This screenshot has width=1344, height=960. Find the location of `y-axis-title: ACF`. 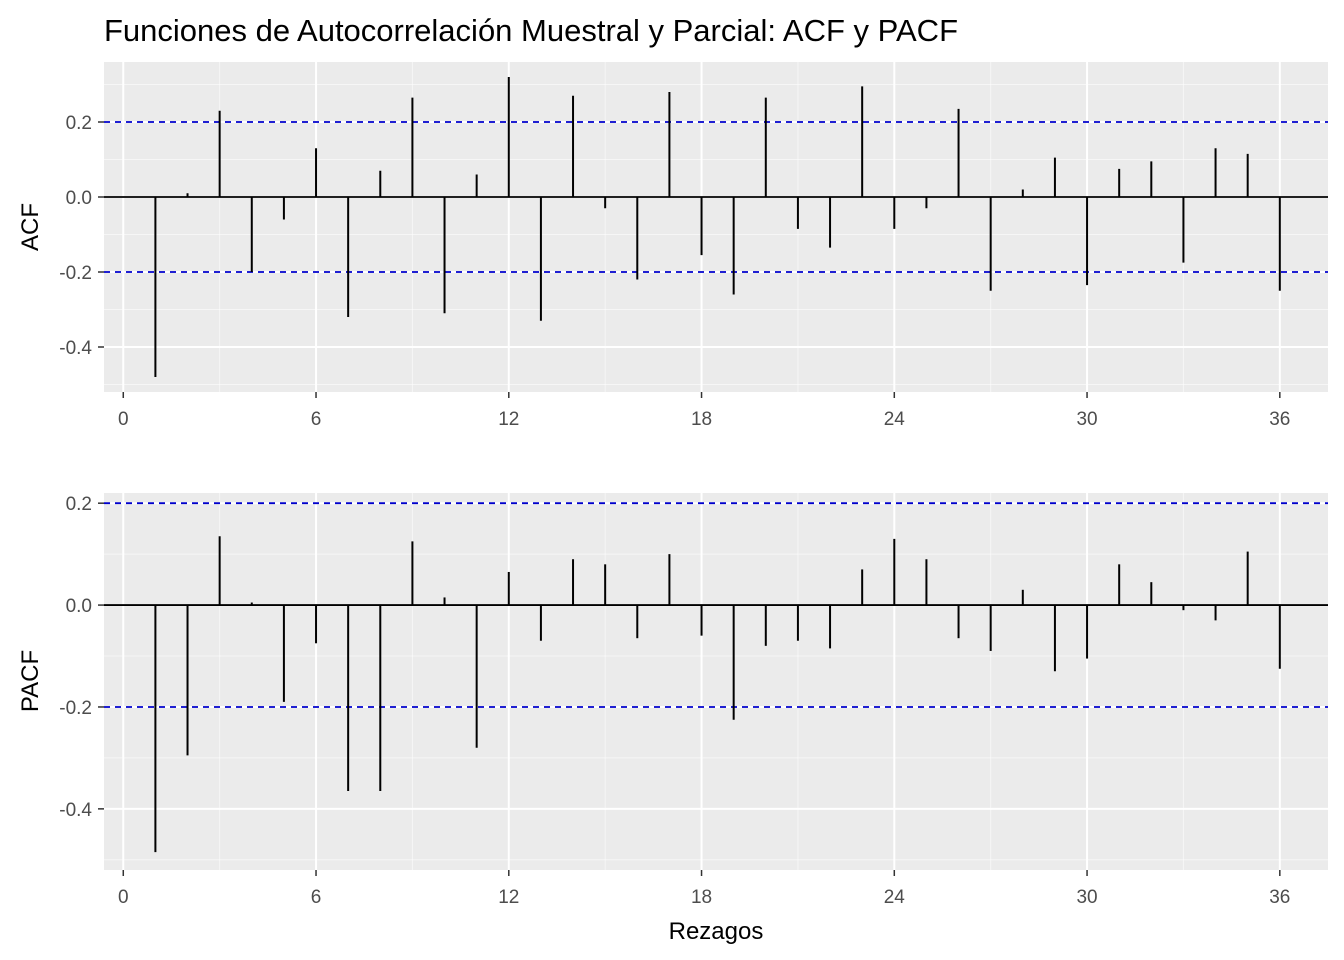

y-axis-title: ACF is located at coordinates (30, 227).